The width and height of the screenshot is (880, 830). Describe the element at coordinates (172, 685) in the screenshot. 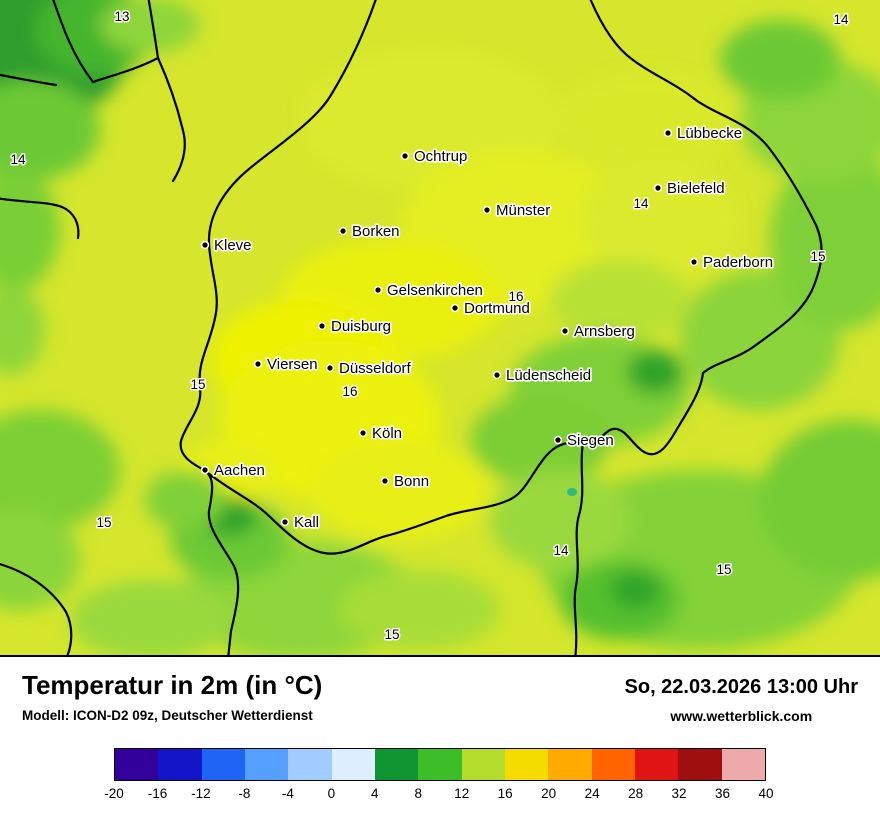

I see `map-title: Temperatur in 2m (in °C)` at that location.